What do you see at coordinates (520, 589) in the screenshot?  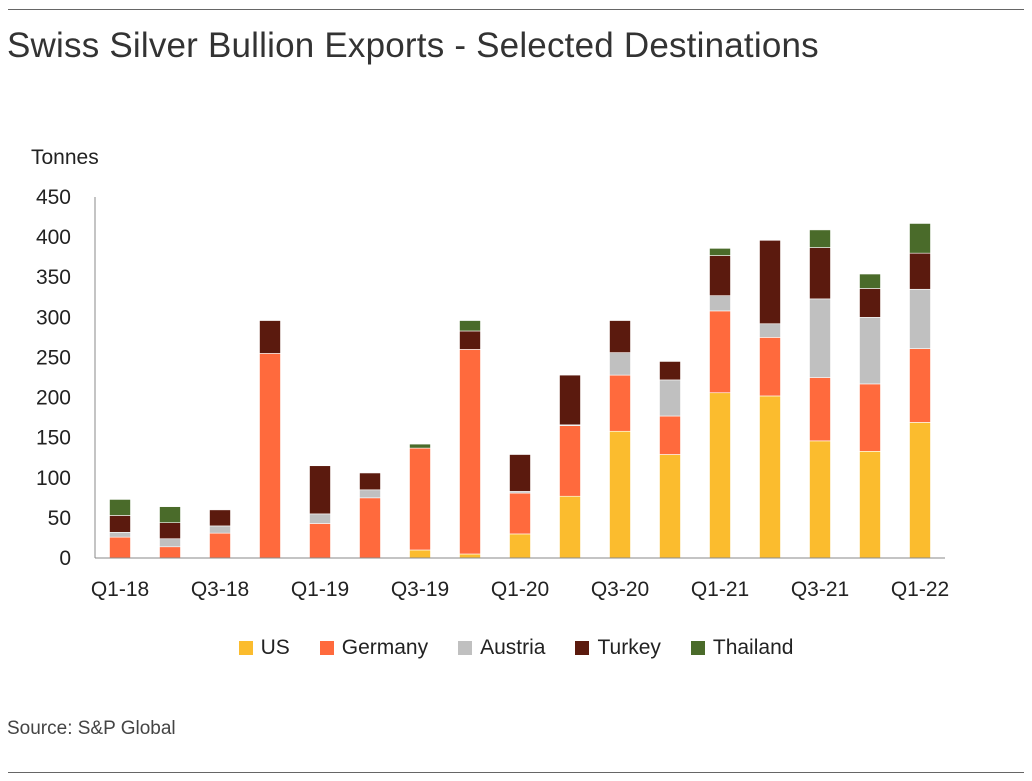 I see `x-tick-label: Q1-20` at bounding box center [520, 589].